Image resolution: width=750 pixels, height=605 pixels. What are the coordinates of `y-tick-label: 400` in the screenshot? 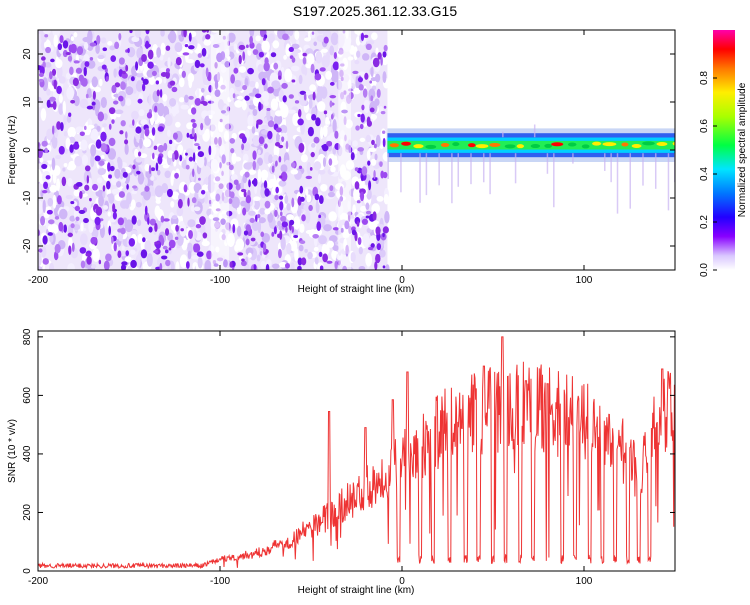 It's located at (27, 453).